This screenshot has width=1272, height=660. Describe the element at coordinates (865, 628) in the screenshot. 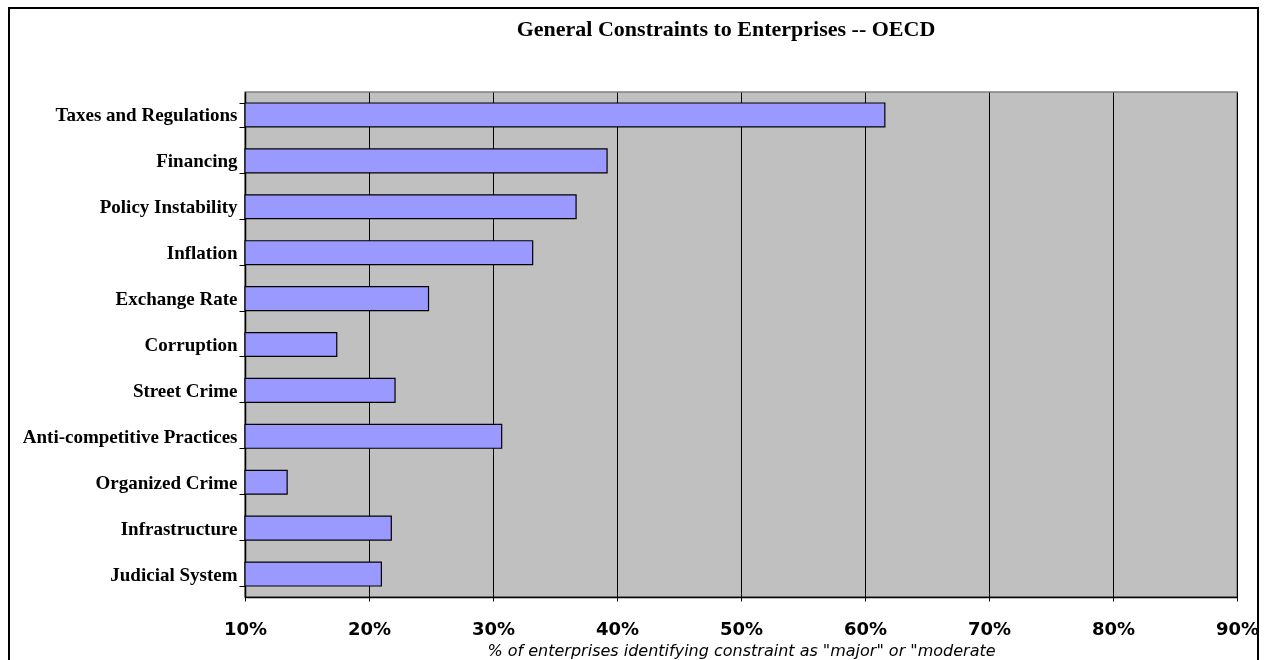

I see `x-tick-label: 60%` at that location.